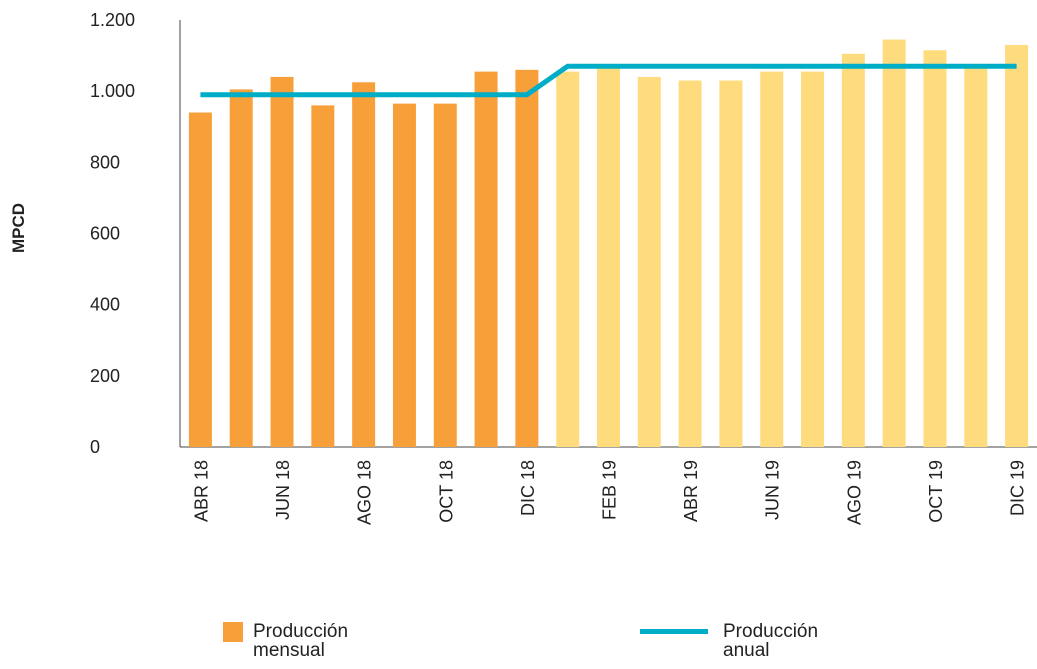 This screenshot has height=669, width=1037. I want to click on x-tick-label: OCT 18, so click(446, 491).